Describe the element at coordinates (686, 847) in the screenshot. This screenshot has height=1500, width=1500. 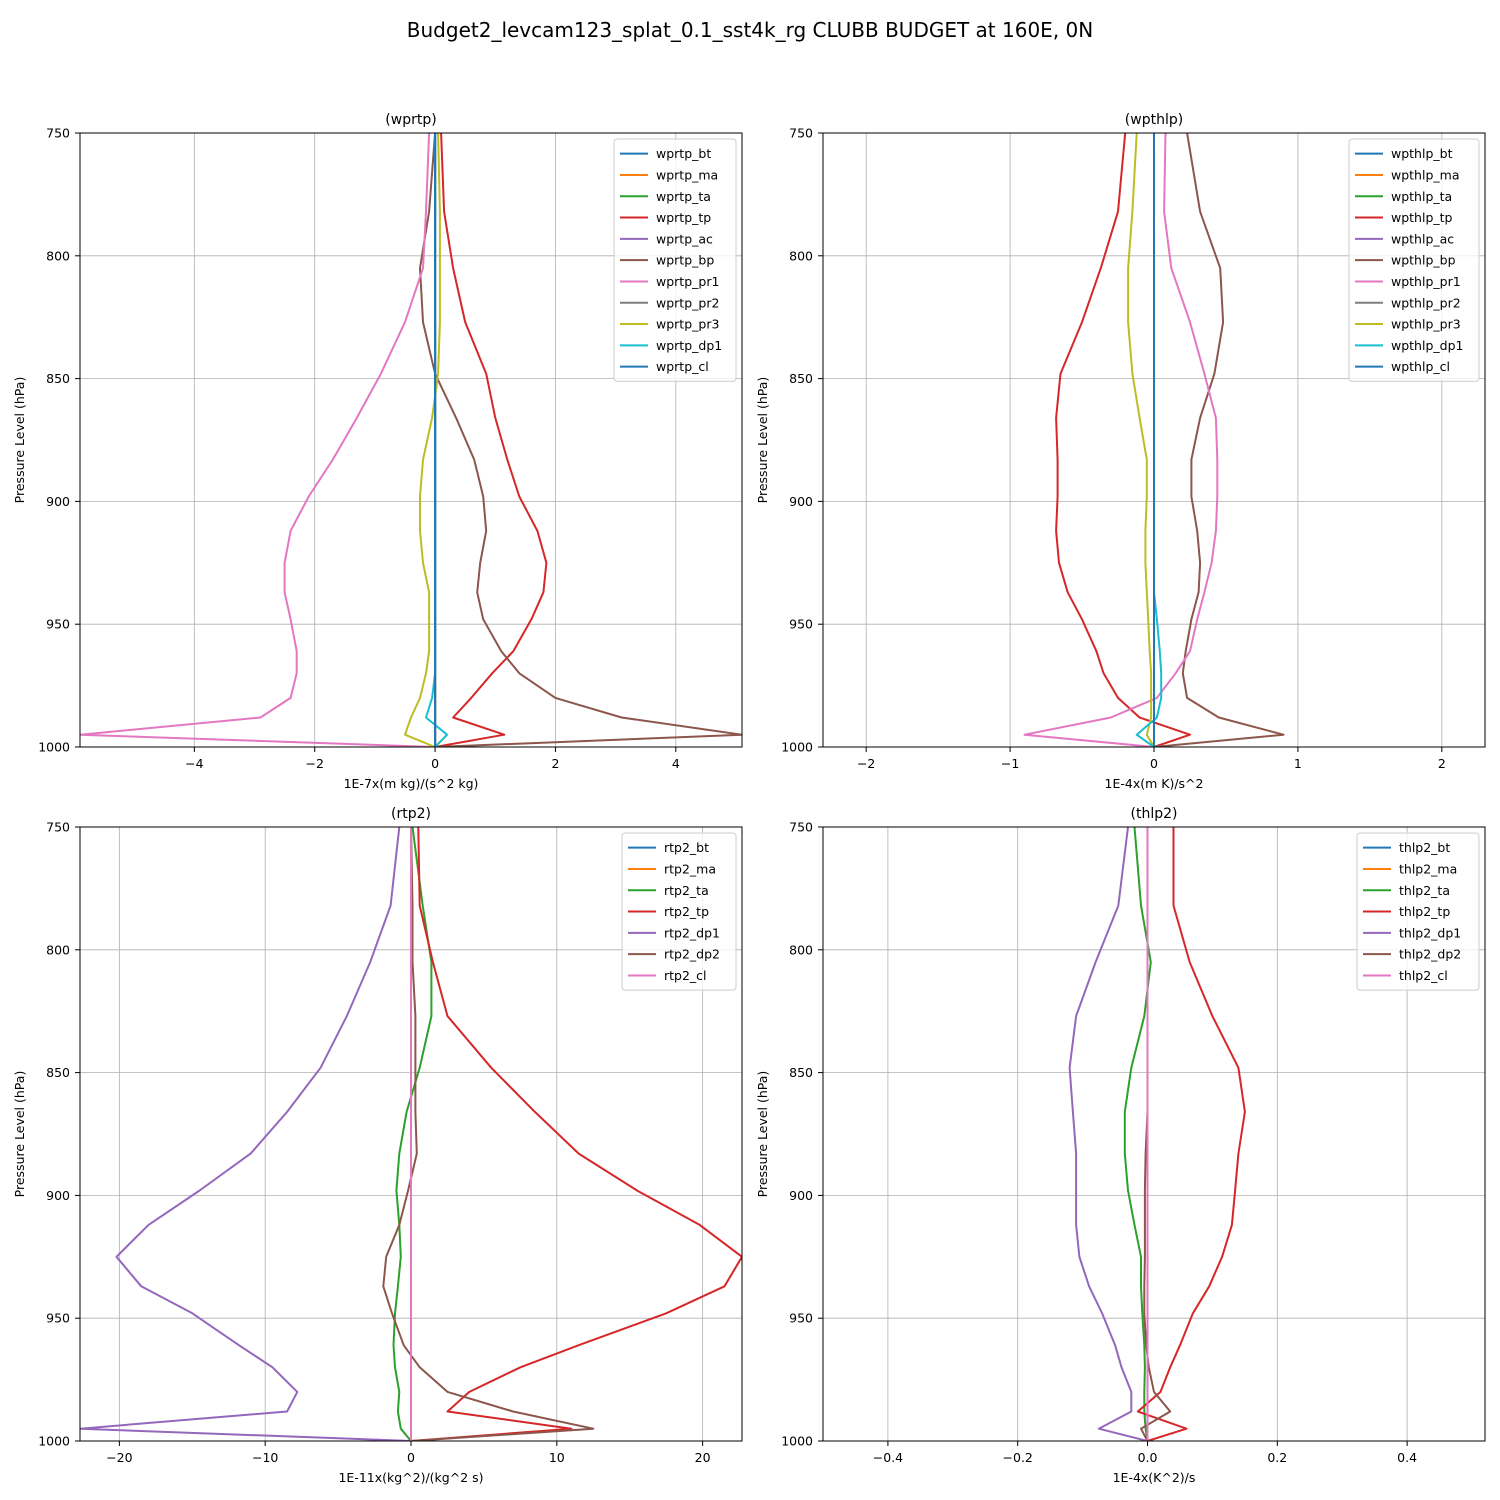
I see `legend-label: rtp2_bt` at that location.